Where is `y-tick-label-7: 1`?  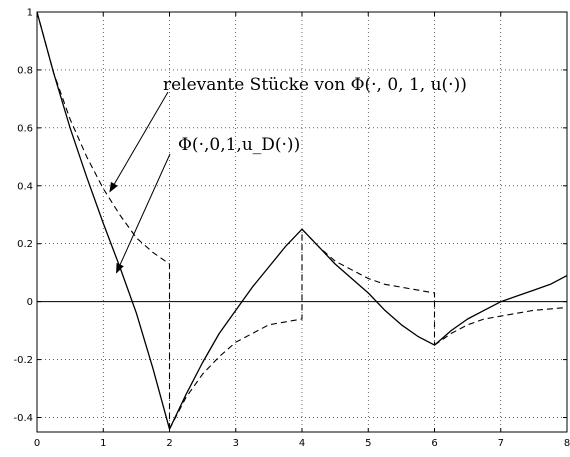 y-tick-label-7: 1 is located at coordinates (30, 13).